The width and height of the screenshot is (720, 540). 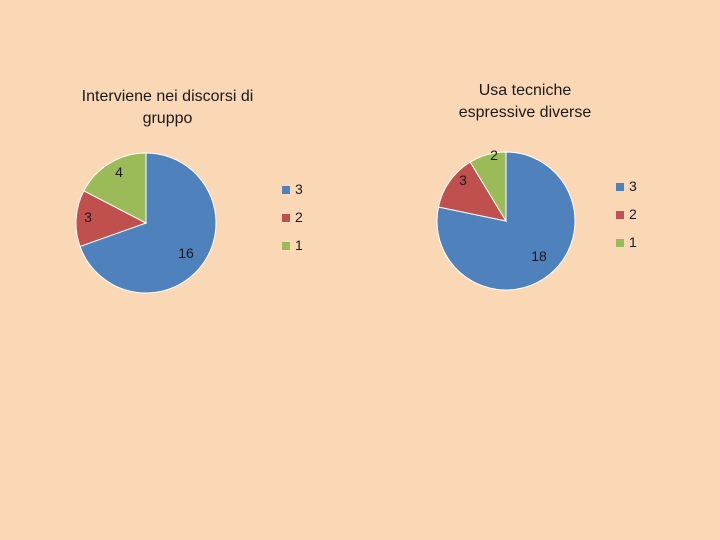 I want to click on data-label: 4, so click(x=119, y=172).